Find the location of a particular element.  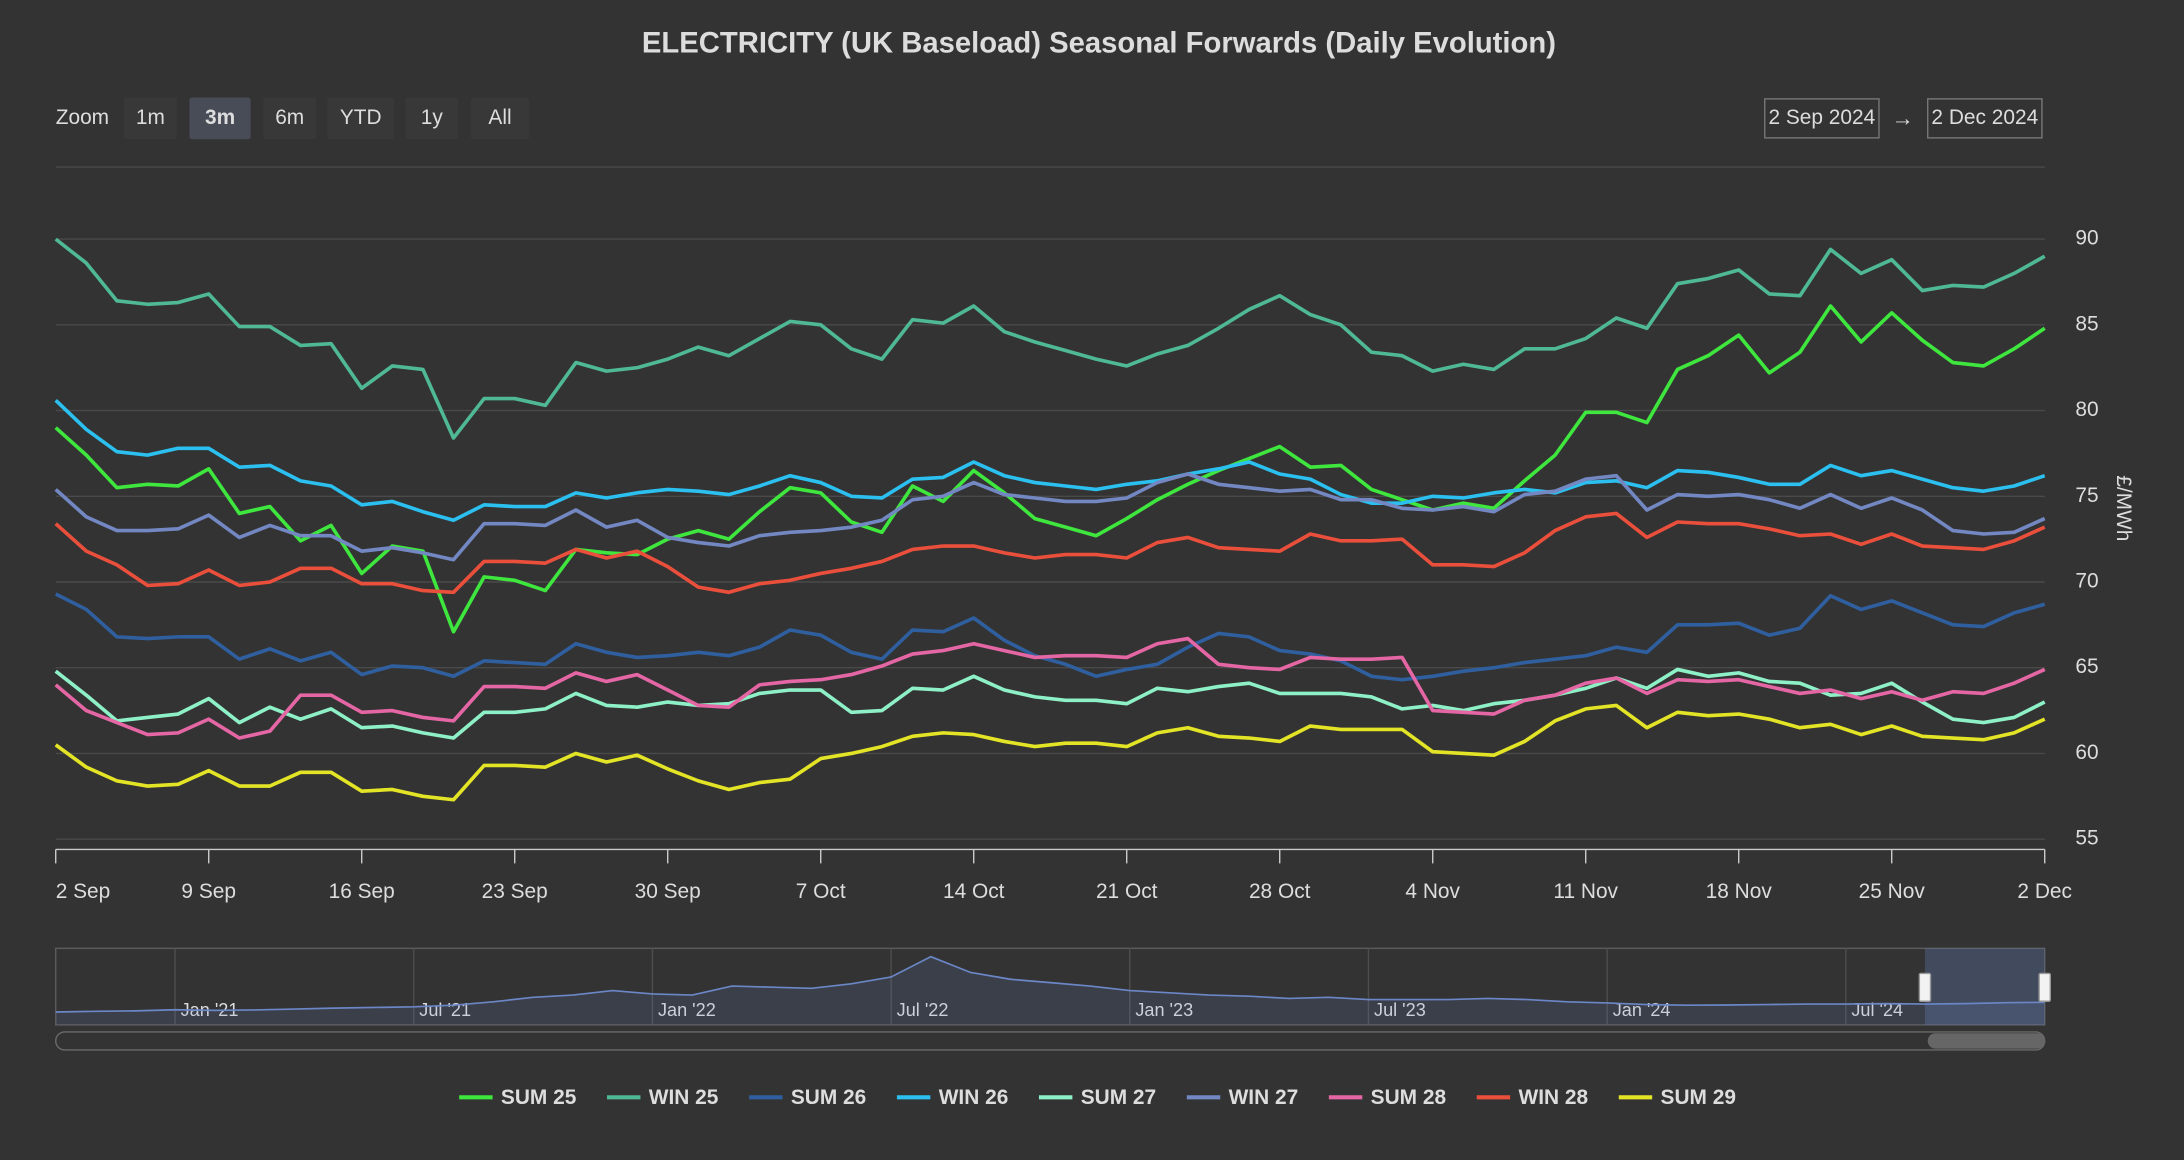

x-tick-label: 25 Nov is located at coordinates (1892, 891).